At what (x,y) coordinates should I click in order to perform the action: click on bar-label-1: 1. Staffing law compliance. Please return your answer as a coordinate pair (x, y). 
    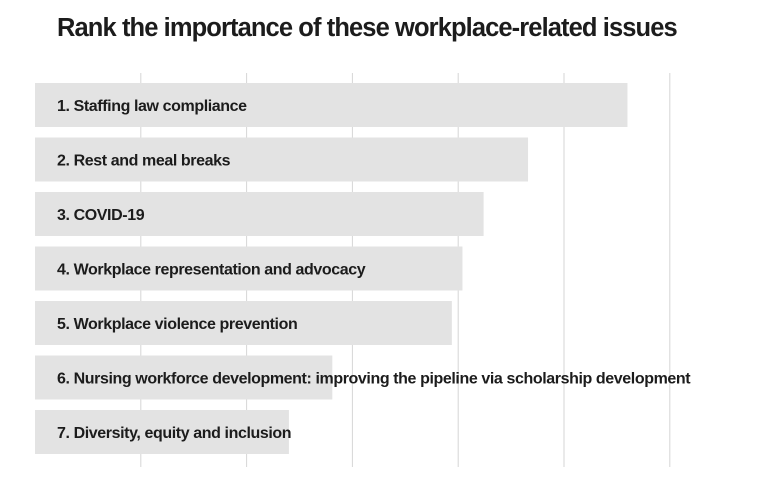
    Looking at the image, I should click on (152, 106).